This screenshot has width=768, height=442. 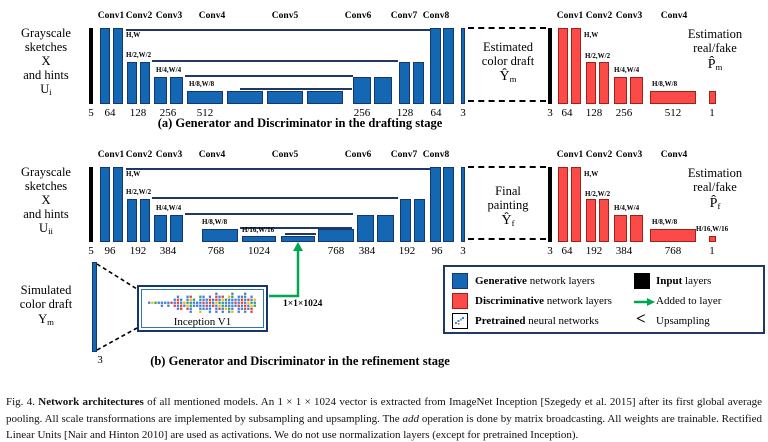 What do you see at coordinates (508, 220) in the screenshot?
I see `draft-box-symbol: Ŷf` at bounding box center [508, 220].